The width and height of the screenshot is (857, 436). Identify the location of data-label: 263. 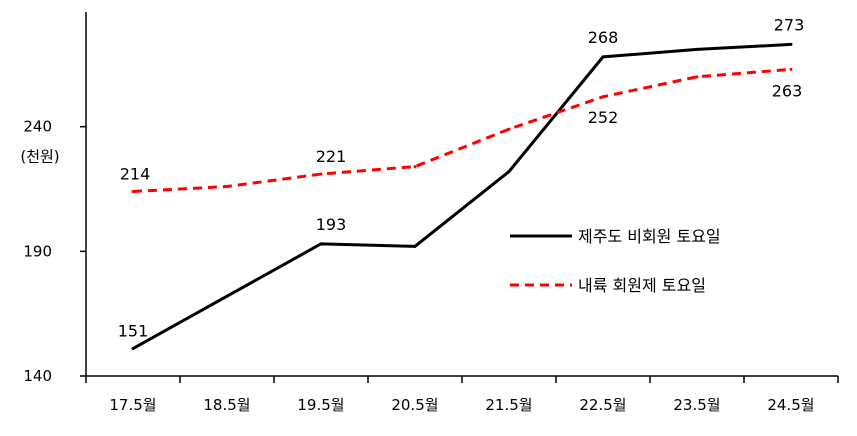
(787, 90).